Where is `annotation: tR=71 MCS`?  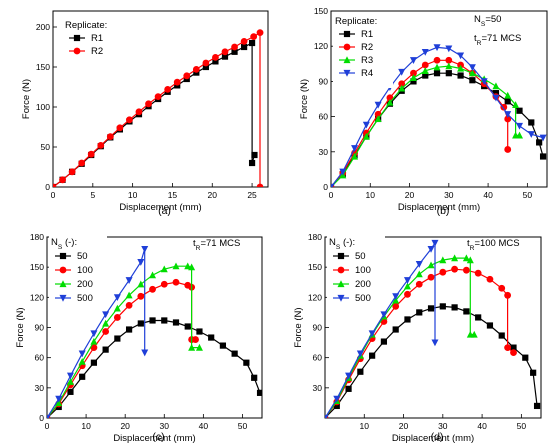 annotation: tR=71 MCS is located at coordinates (216, 245).